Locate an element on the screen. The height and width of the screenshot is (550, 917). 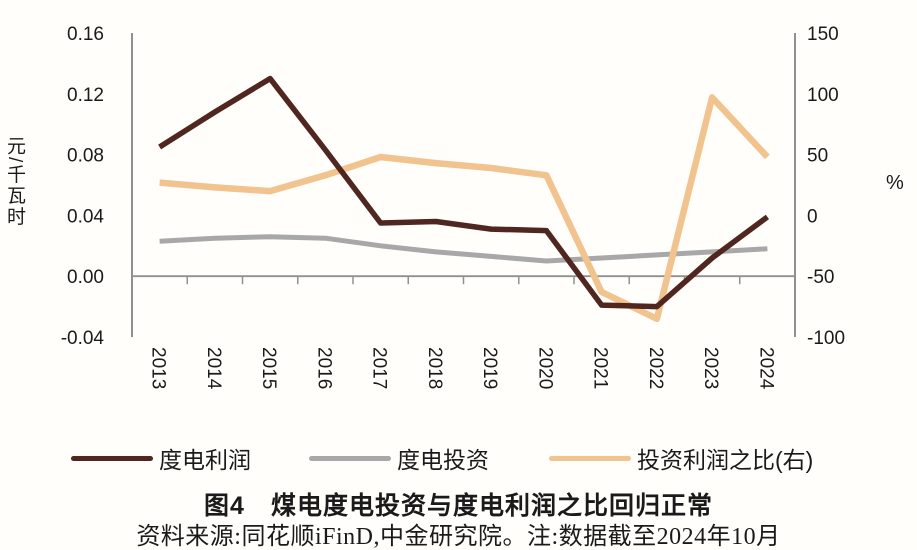
source-note: 资料来源:同花顺iFinD,中金研究院。注:数据截至2024年10月 is located at coordinates (458, 537).